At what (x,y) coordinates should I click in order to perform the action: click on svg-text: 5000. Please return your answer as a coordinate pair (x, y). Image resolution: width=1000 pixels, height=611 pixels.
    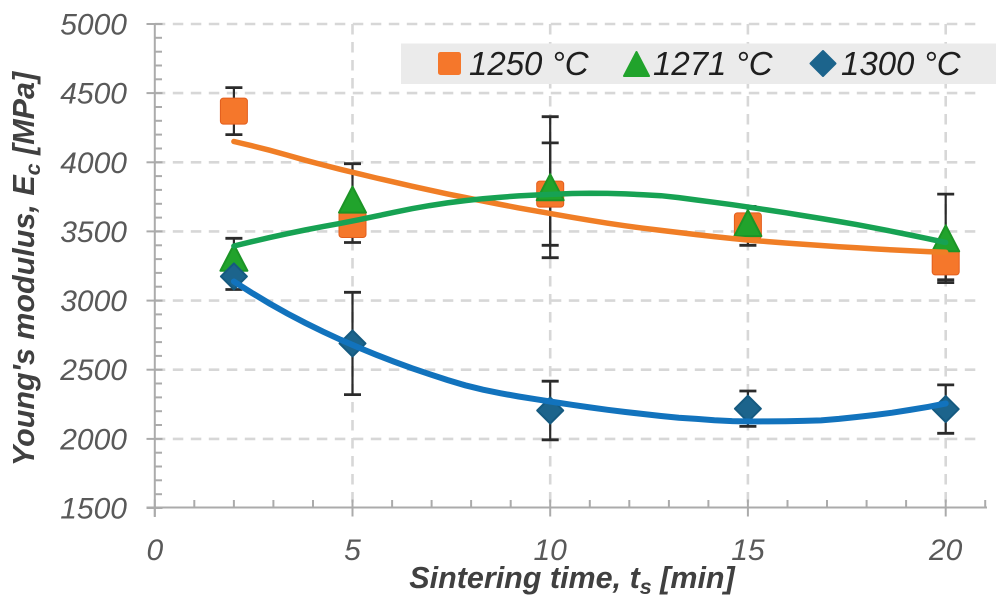
    Looking at the image, I should click on (93, 25).